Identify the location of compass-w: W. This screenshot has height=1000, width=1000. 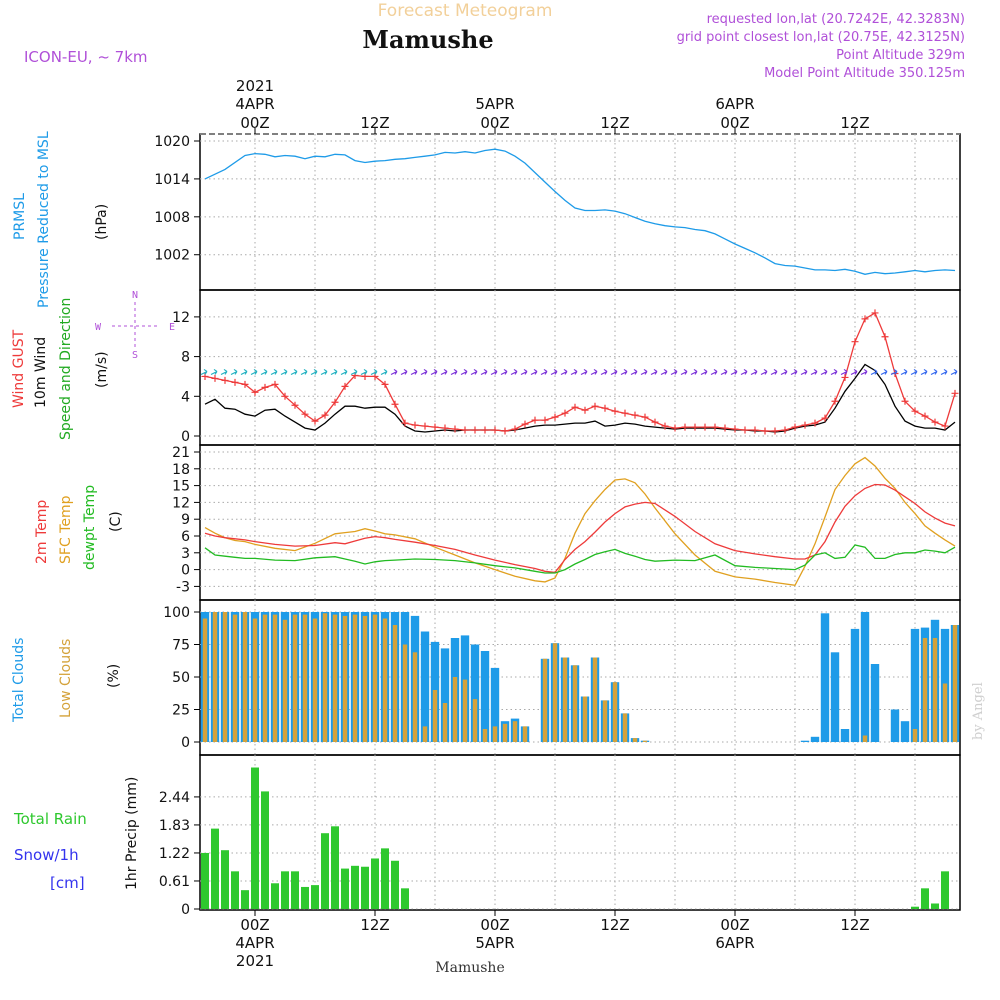
(98, 327).